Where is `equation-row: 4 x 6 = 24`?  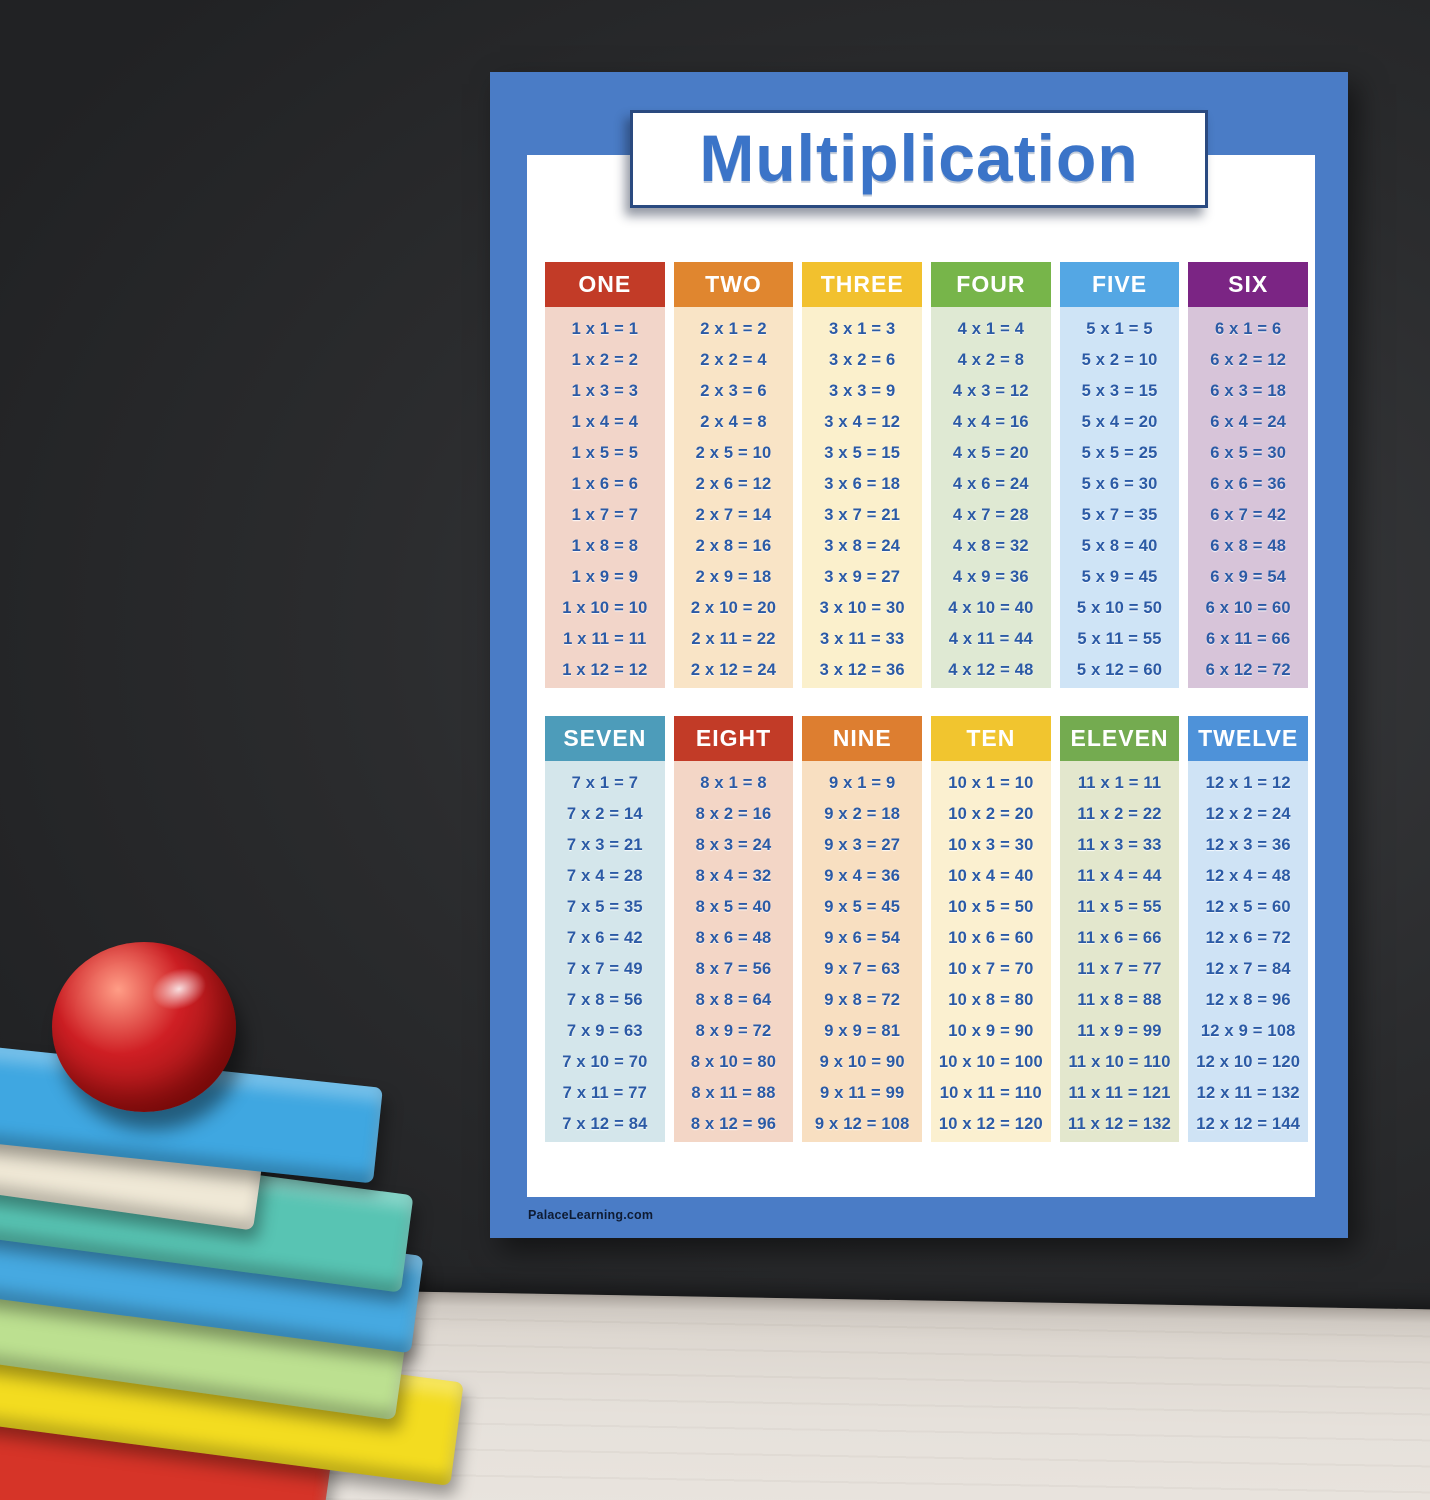 equation-row: 4 x 6 = 24 is located at coordinates (990, 484).